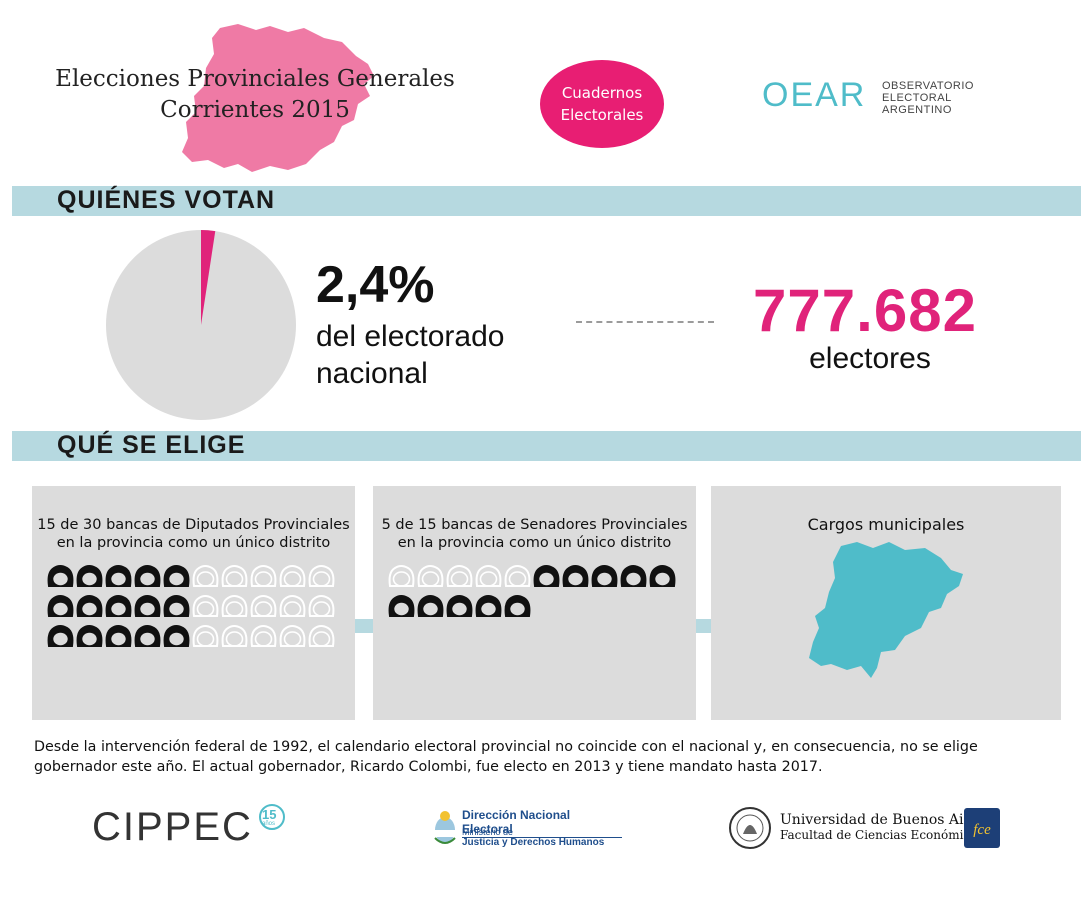  I want to click on section-title-que-se-elige: QUÉ SE ELIGE, so click(151, 445).